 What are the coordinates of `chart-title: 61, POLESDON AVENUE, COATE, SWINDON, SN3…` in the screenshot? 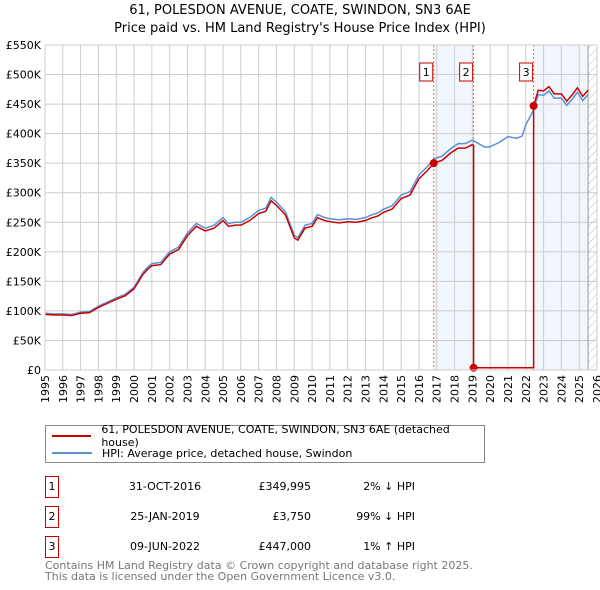 It's located at (300, 10).